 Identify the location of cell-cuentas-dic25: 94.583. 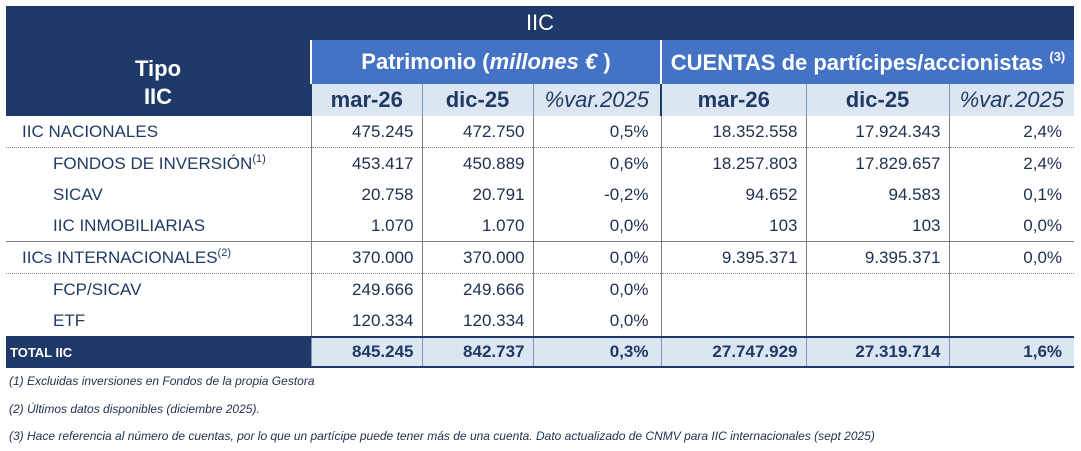
(877, 194).